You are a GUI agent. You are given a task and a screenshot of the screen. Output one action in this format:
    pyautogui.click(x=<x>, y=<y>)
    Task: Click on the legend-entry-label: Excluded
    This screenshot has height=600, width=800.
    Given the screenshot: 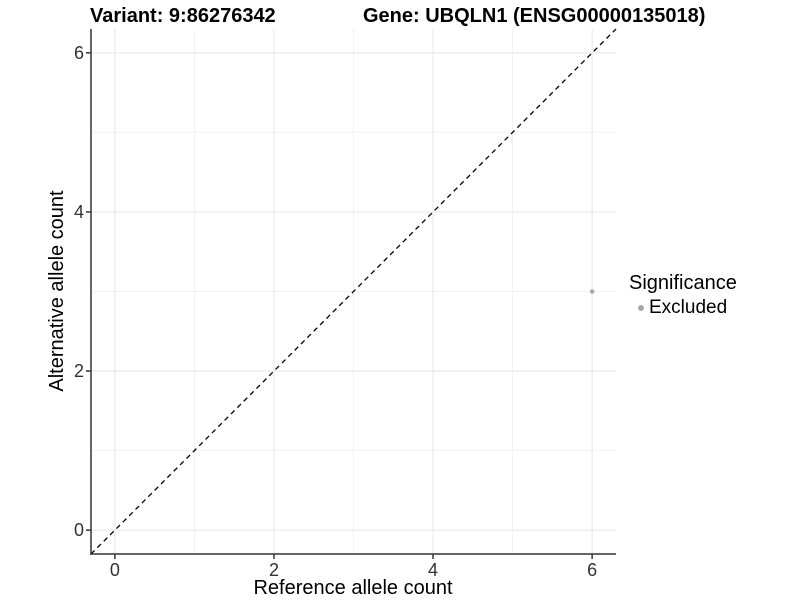 What is the action you would take?
    pyautogui.click(x=688, y=307)
    